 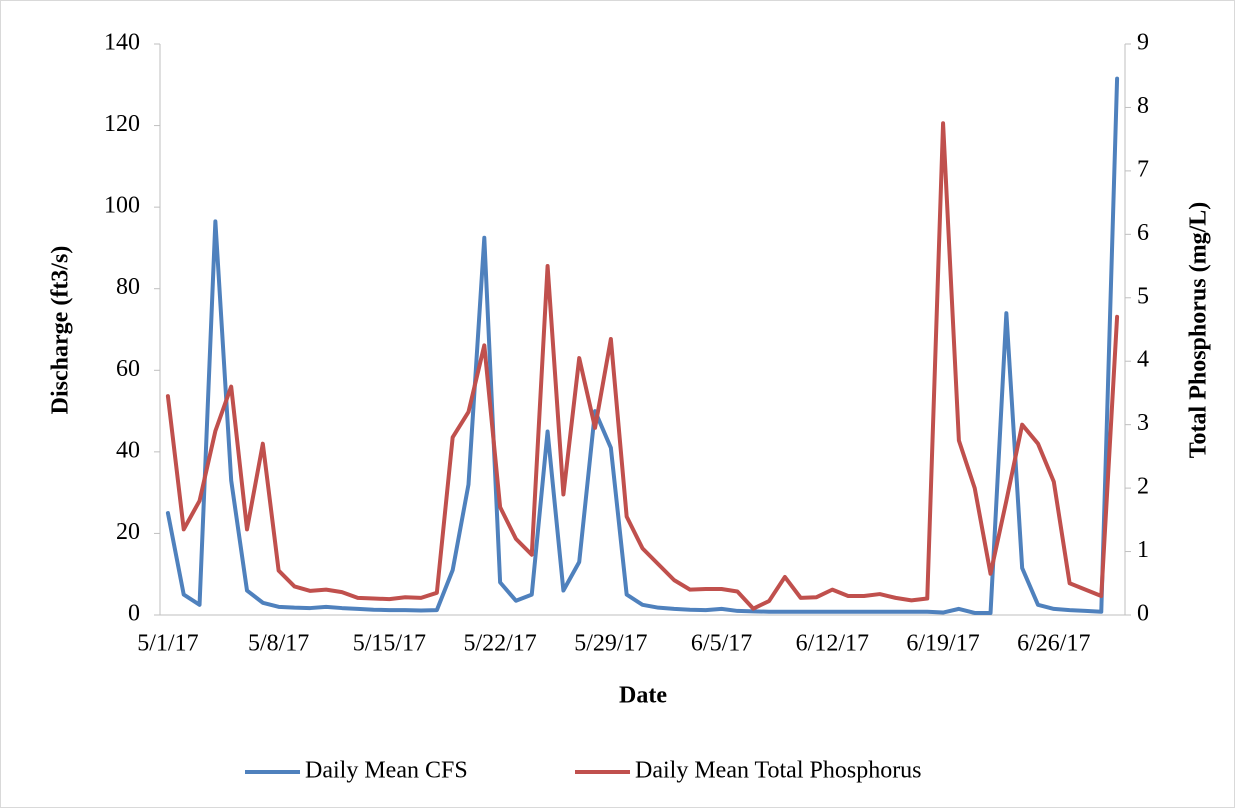 I want to click on y2-tick-label: 4, so click(x=1143, y=360).